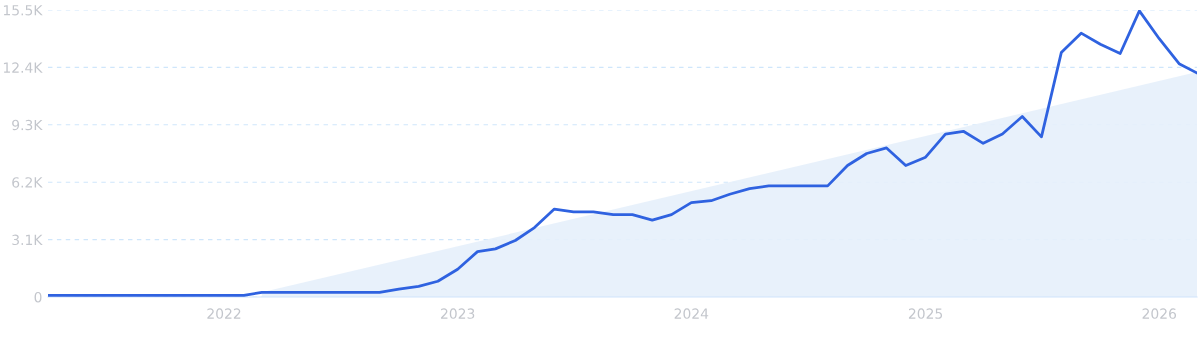 The width and height of the screenshot is (1200, 343). What do you see at coordinates (27, 182) in the screenshot?
I see `y-tick-label: 6.2K` at bounding box center [27, 182].